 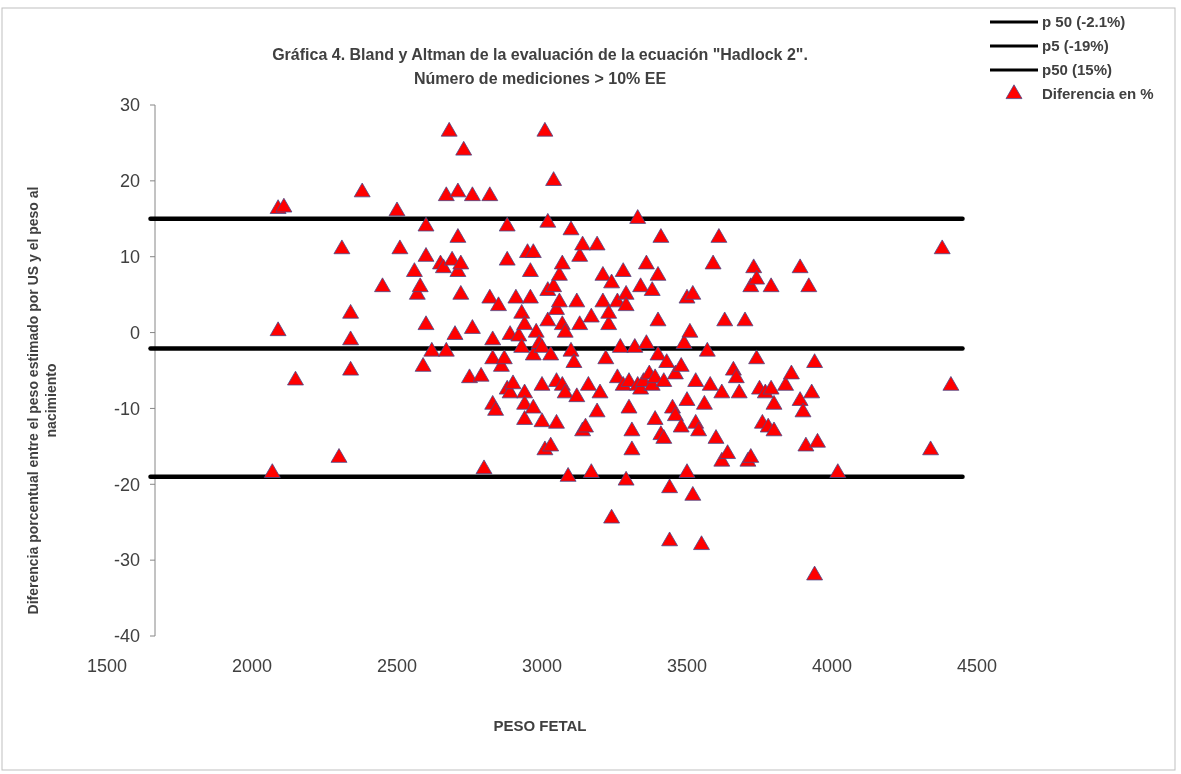 What do you see at coordinates (540, 66) in the screenshot?
I see `chart-title: Gráfica 4. Bland y Altman de la evaluación de la ecuación "Hadlock 2". Número de mediciones > 10% EE` at bounding box center [540, 66].